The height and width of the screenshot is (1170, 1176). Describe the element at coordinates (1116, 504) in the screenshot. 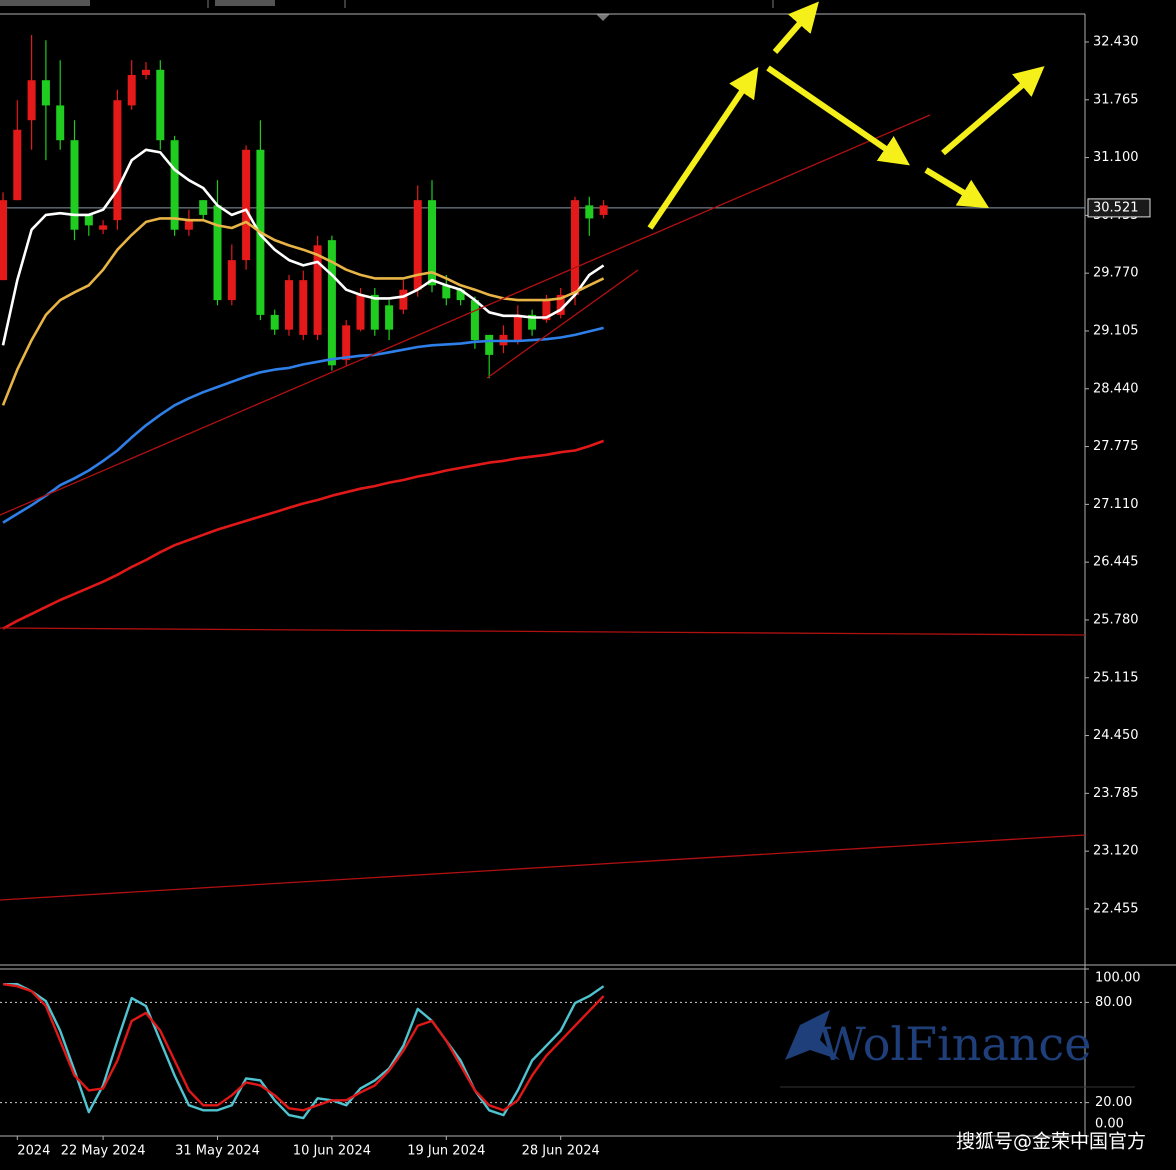

I see `y-tick-label: 27.110` at that location.